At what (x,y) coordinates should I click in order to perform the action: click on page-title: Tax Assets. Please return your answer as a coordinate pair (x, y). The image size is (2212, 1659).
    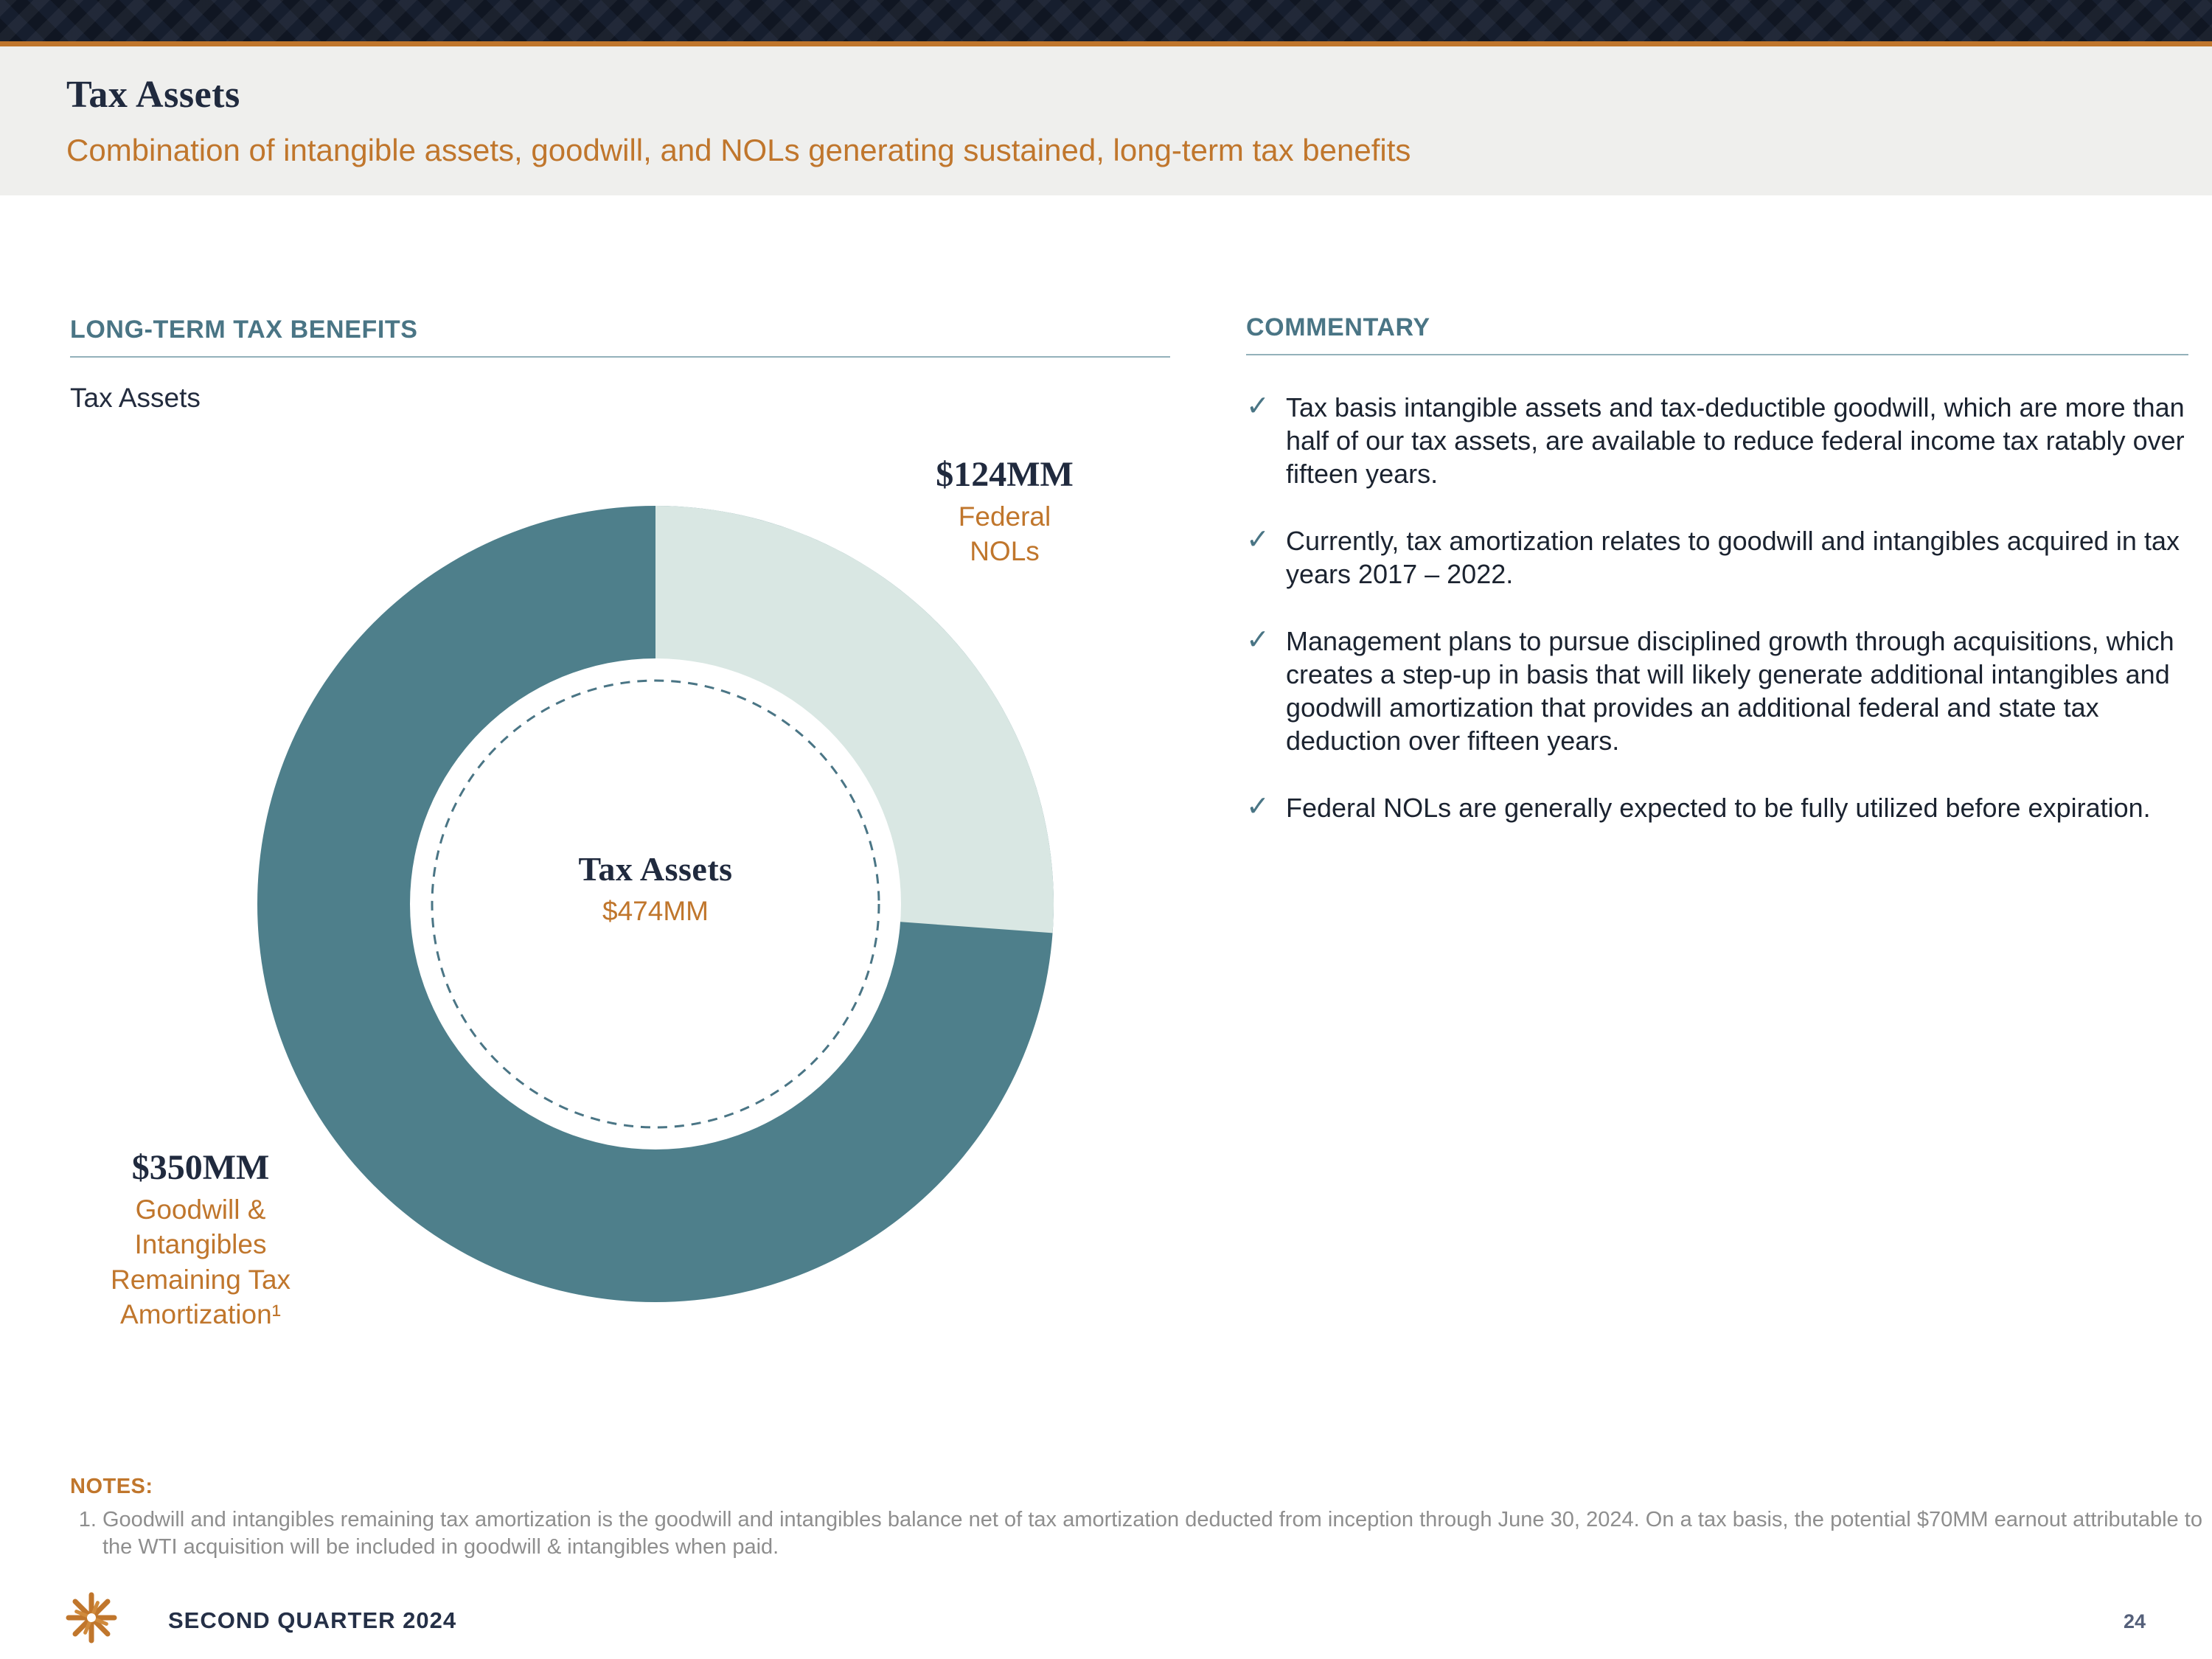
    Looking at the image, I should click on (153, 95).